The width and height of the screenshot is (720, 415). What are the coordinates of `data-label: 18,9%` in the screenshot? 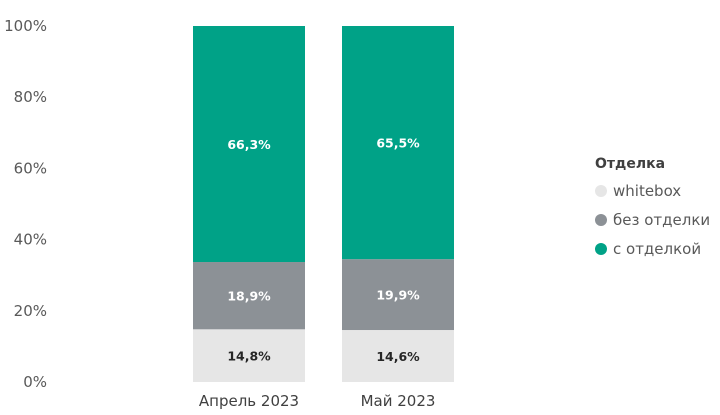 It's located at (249, 296).